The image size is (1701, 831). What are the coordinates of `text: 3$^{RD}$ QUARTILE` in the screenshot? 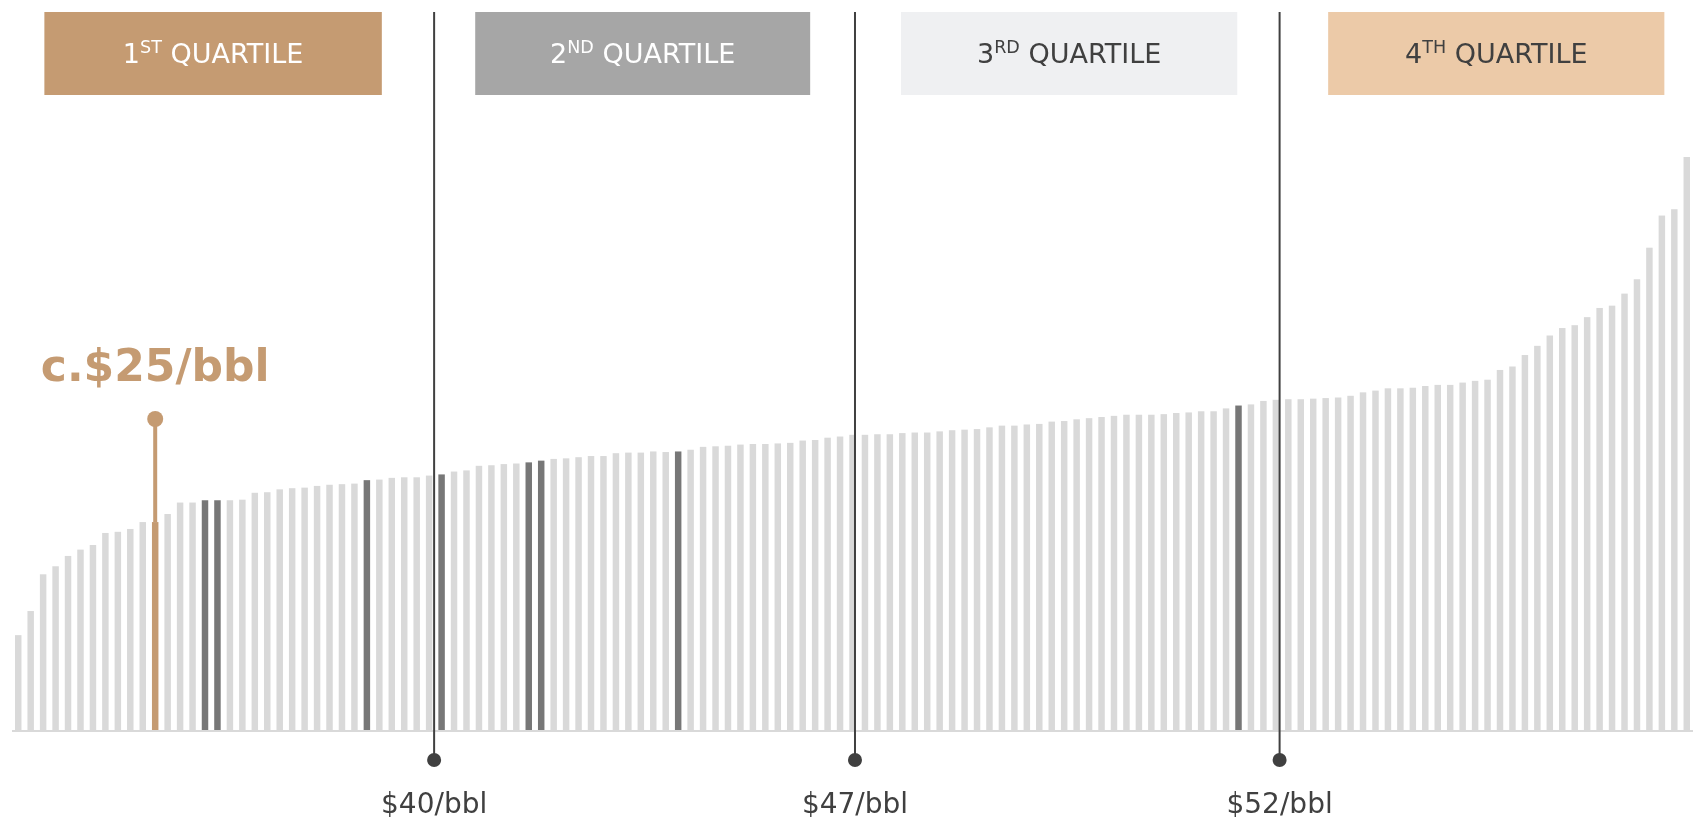 It's located at (1069, 53).